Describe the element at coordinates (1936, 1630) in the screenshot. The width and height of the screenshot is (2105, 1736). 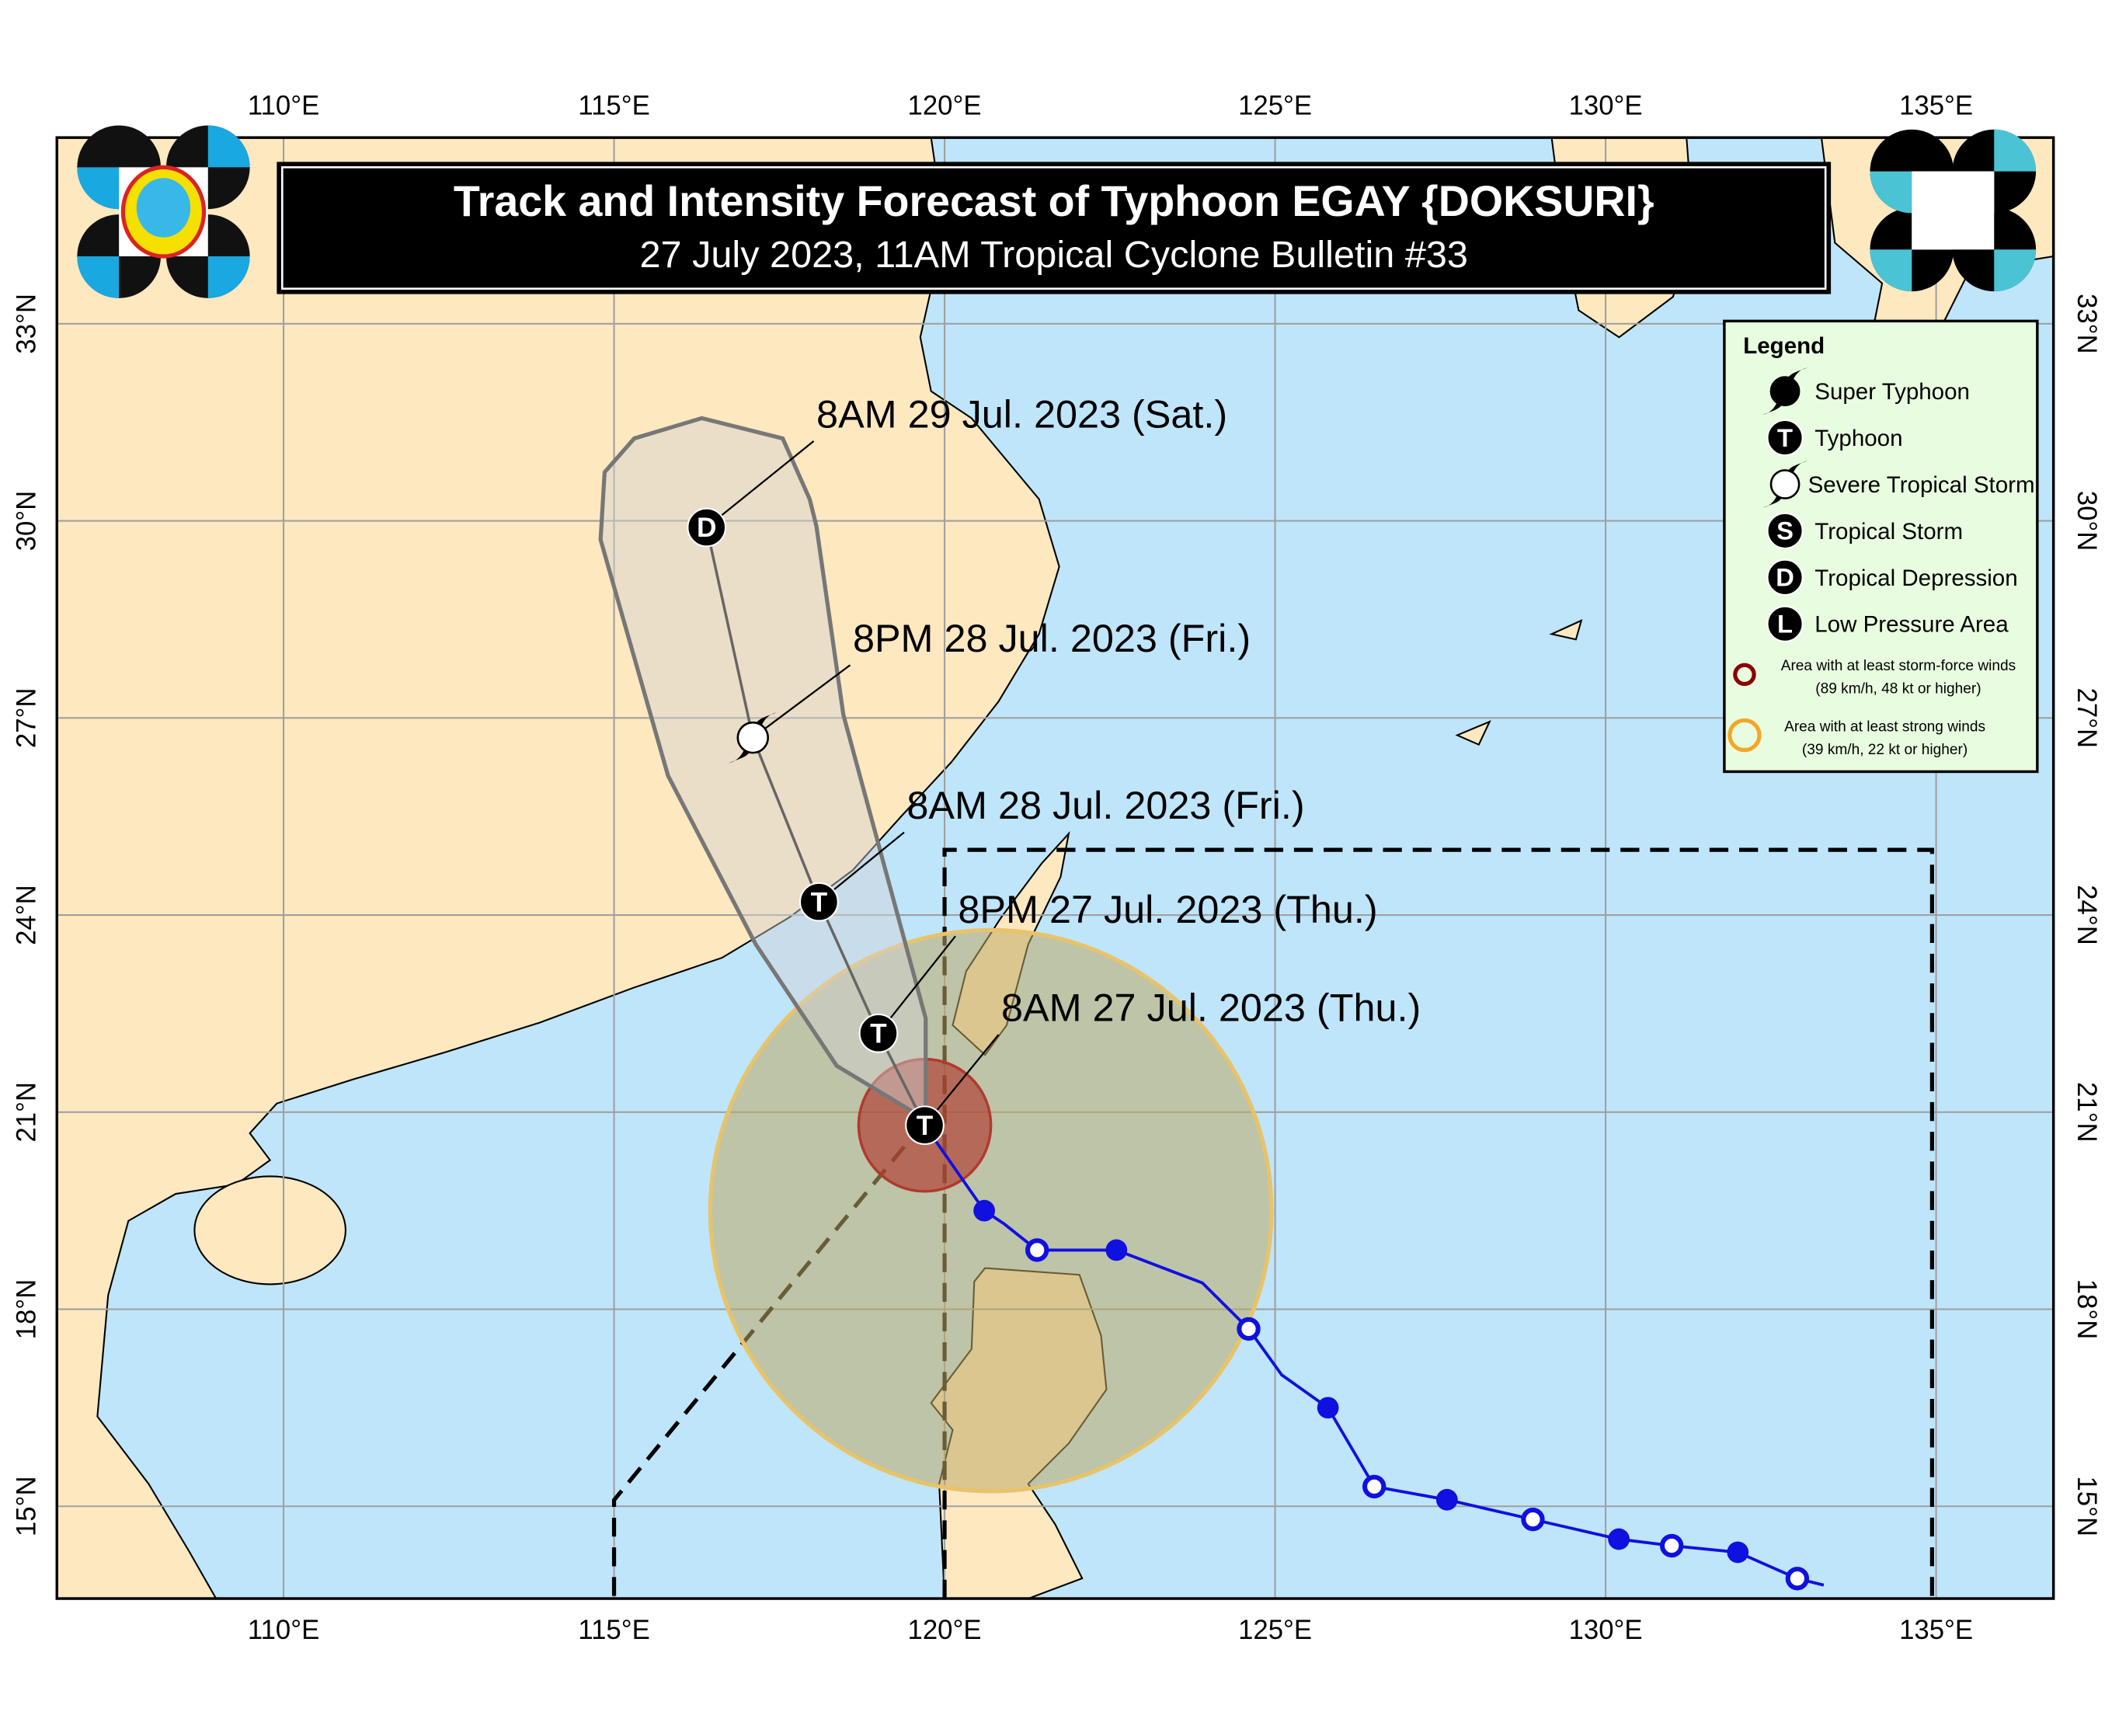
I see `lon-tick-label-bottom: 135°E` at that location.